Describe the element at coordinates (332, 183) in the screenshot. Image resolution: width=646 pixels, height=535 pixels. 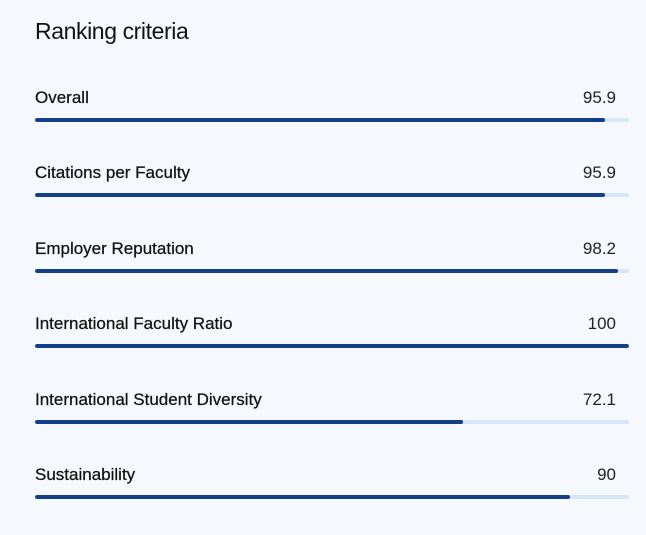
I see `criterion-row-citations-per-faculty: Citations per Faculty 95.9` at that location.